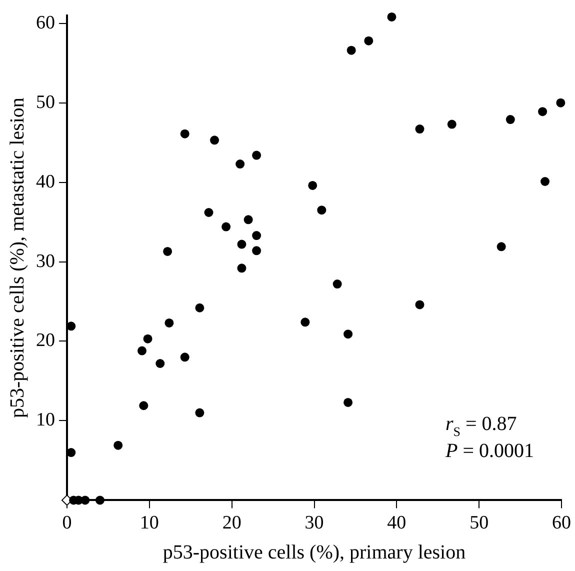  What do you see at coordinates (45, 261) in the screenshot?
I see `y-tick-label: 30` at bounding box center [45, 261].